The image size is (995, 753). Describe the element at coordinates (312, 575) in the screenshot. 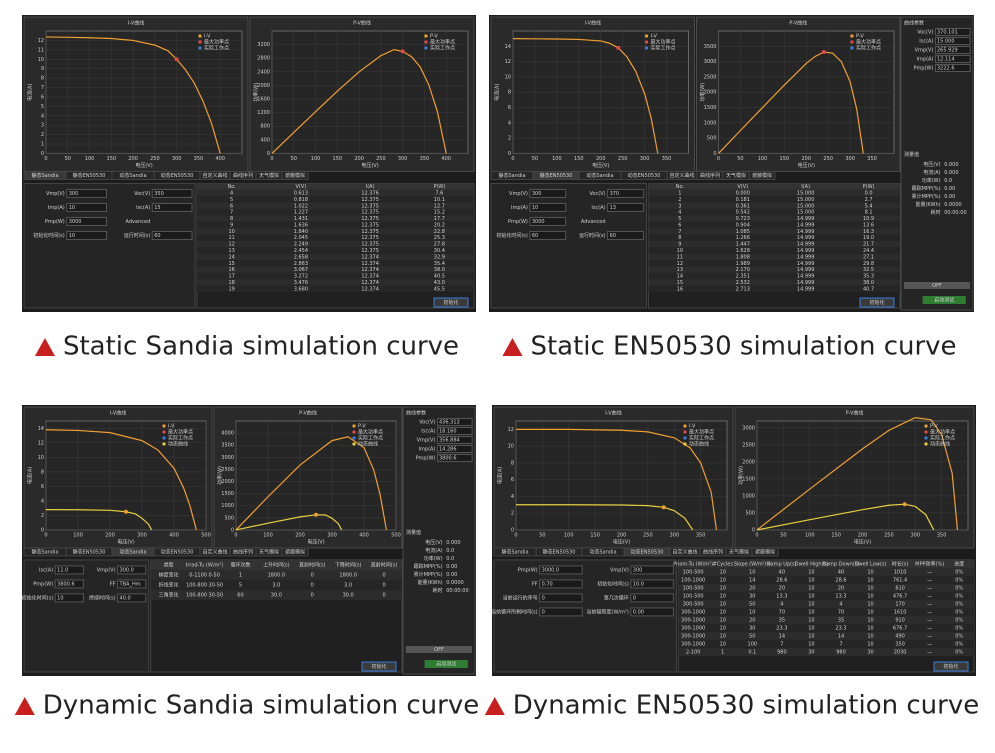

I see `table-cell: 0` at that location.